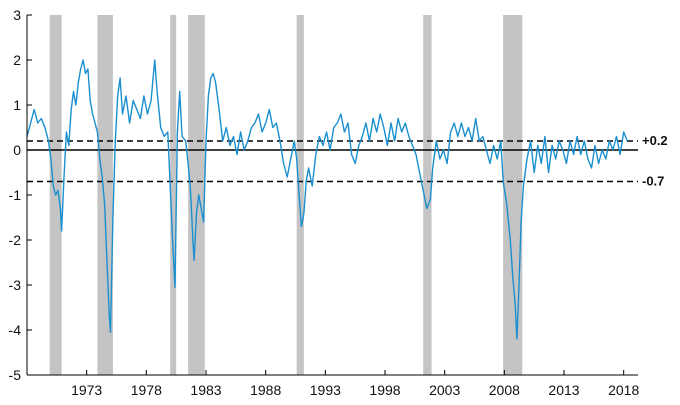  I want to click on y-tick-label: 1, so click(17, 105).